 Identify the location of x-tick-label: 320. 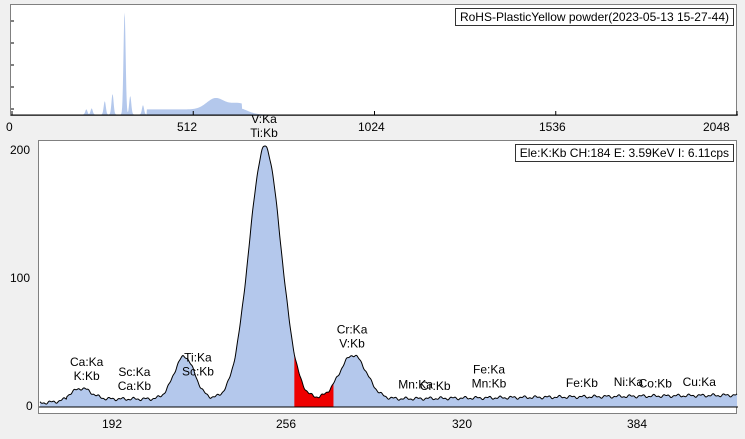
(462, 424).